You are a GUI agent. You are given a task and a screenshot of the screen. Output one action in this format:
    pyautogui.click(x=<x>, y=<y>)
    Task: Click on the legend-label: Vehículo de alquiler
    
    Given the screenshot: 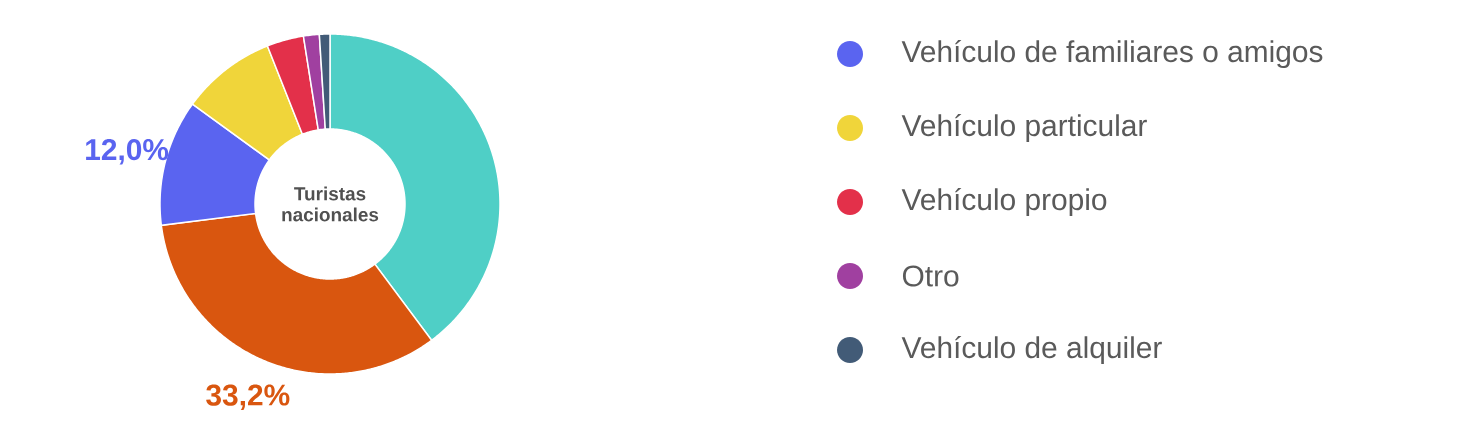 What is the action you would take?
    pyautogui.click(x=1031, y=350)
    